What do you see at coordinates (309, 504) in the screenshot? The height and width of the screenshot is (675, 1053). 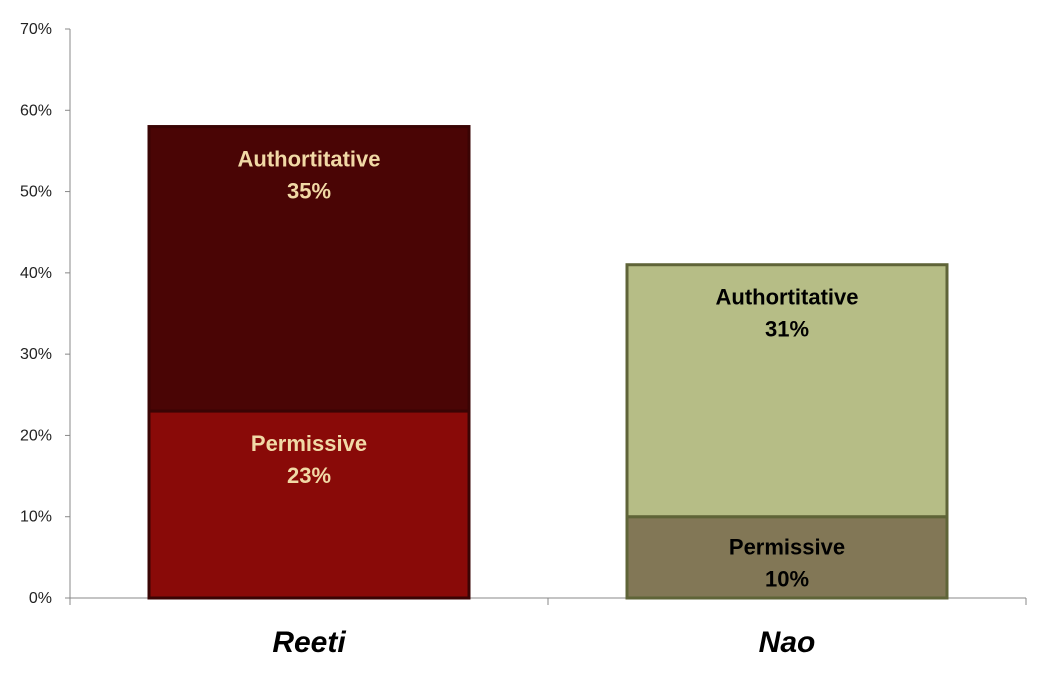 I see `bar-reeti-permissive` at bounding box center [309, 504].